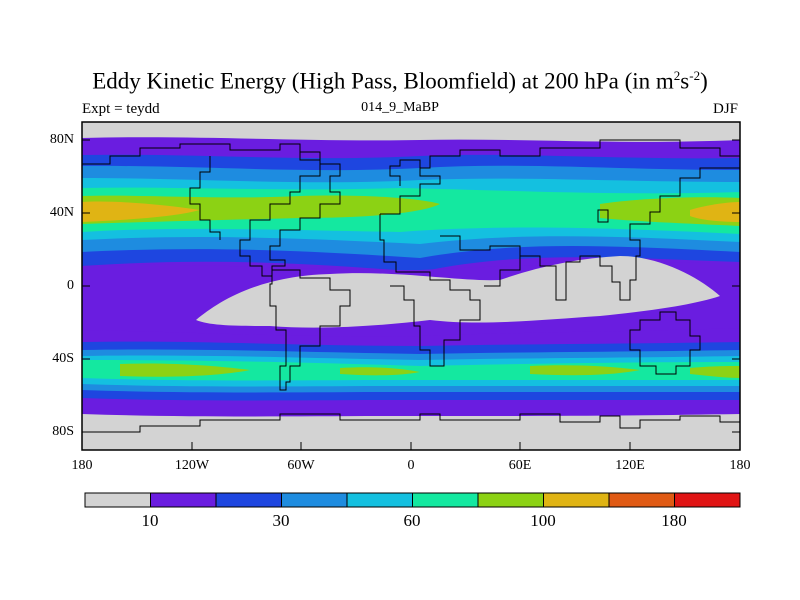 The height and width of the screenshot is (600, 800). I want to click on lon-label-180w: 180, so click(82, 465).